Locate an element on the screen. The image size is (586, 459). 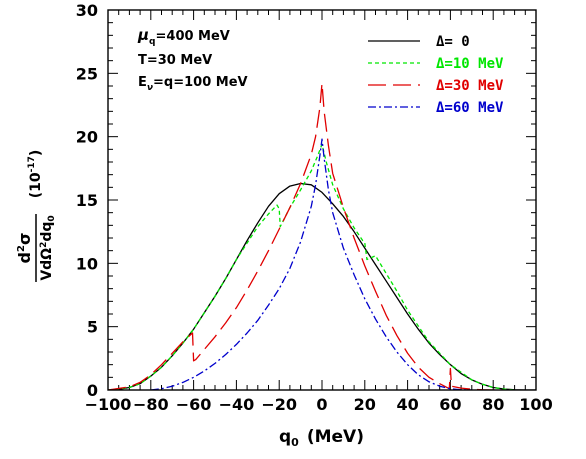
x-tick-label: 100 is located at coordinates (535, 404).